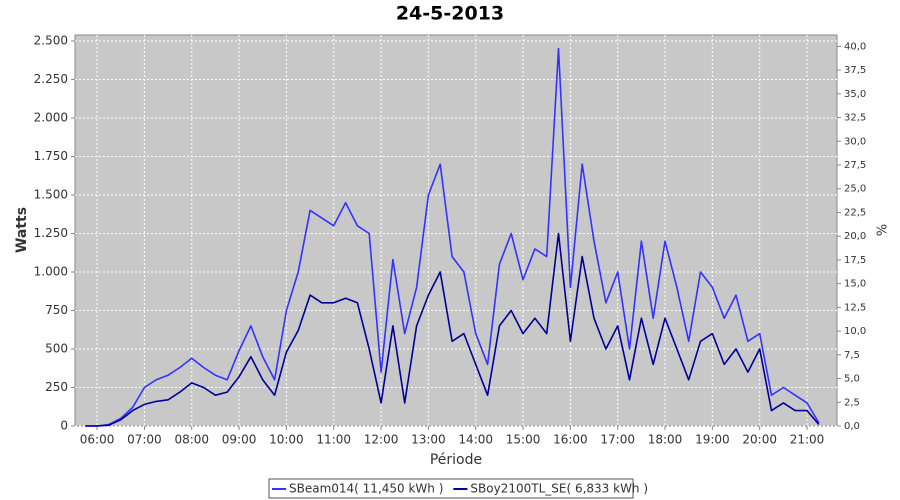  What do you see at coordinates (51, 272) in the screenshot?
I see `y-tick-label: 1.000` at bounding box center [51, 272].